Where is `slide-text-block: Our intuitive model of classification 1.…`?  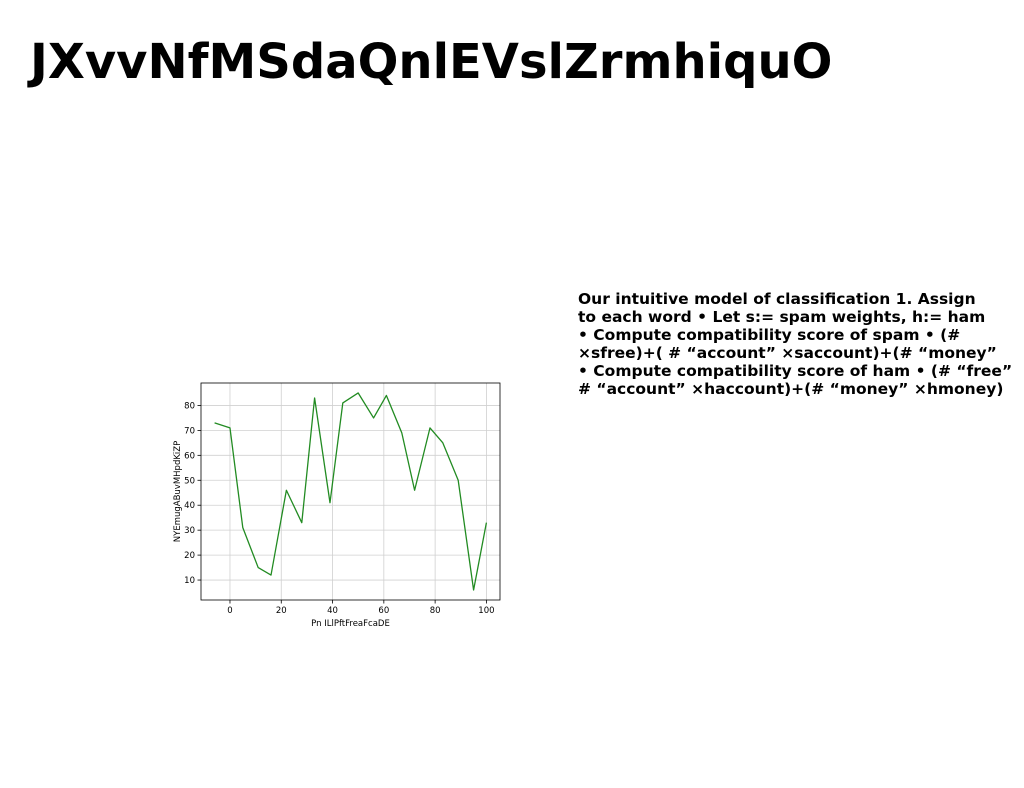 slide-text-block: Our intuitive model of classification 1.… is located at coordinates (801, 344).